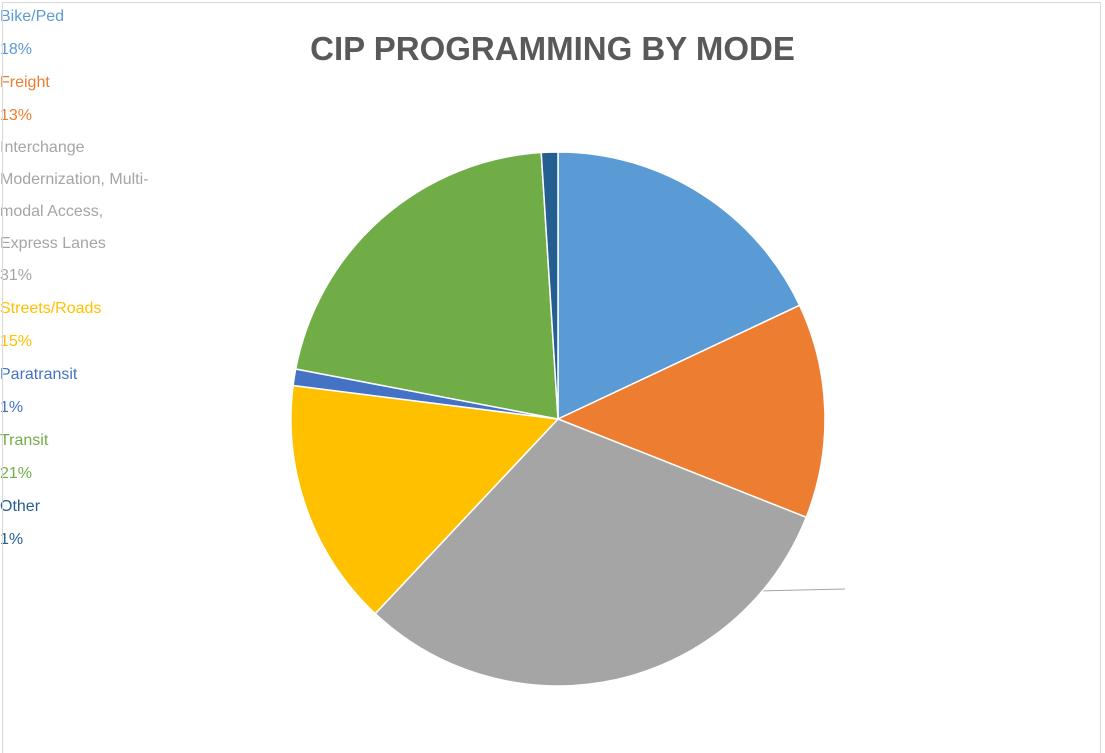 The image size is (1105, 753). Describe the element at coordinates (25, 82) in the screenshot. I see `category-label: Freight` at that location.